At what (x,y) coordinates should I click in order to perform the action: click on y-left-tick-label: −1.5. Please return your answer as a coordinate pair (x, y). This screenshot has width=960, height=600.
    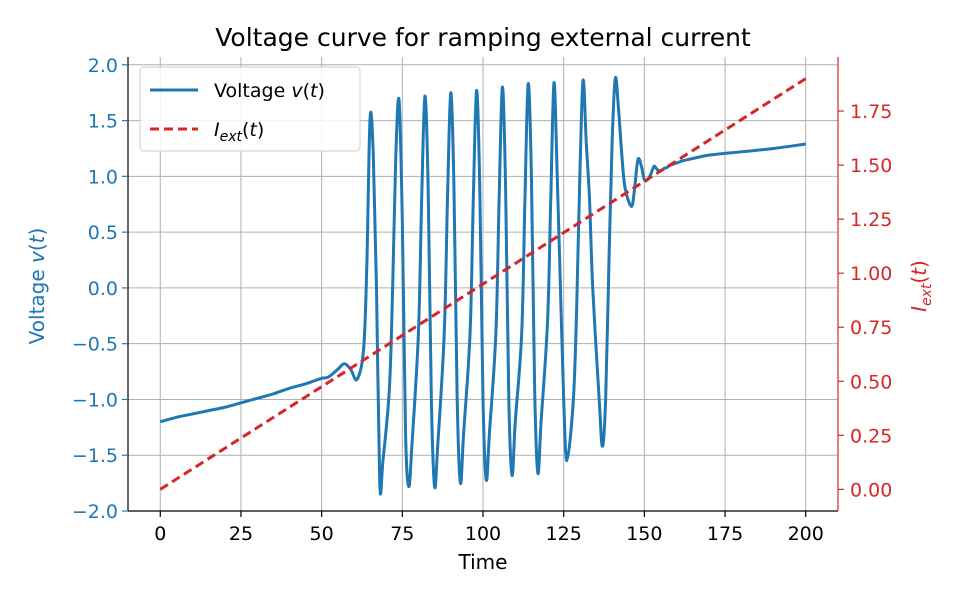
    Looking at the image, I should click on (95, 456).